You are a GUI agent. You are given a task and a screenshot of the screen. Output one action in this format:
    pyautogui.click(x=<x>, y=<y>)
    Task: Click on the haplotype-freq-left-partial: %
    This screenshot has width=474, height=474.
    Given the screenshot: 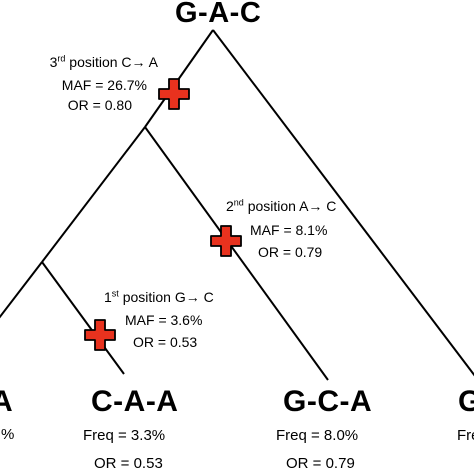 What is the action you would take?
    pyautogui.click(x=8, y=434)
    